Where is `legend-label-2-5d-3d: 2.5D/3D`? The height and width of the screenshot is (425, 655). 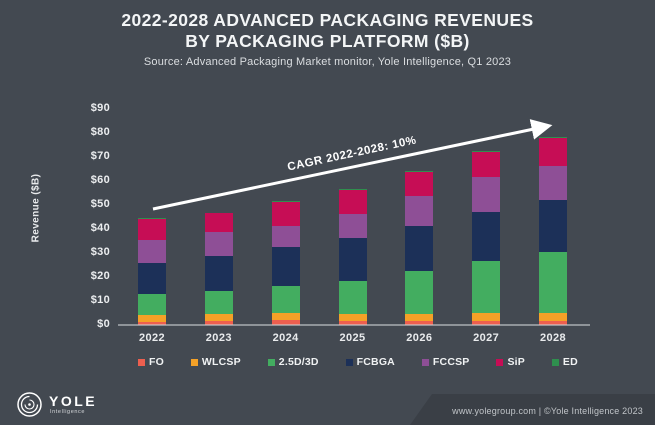
legend-label-2-5d-3d: 2.5D/3D is located at coordinates (298, 362).